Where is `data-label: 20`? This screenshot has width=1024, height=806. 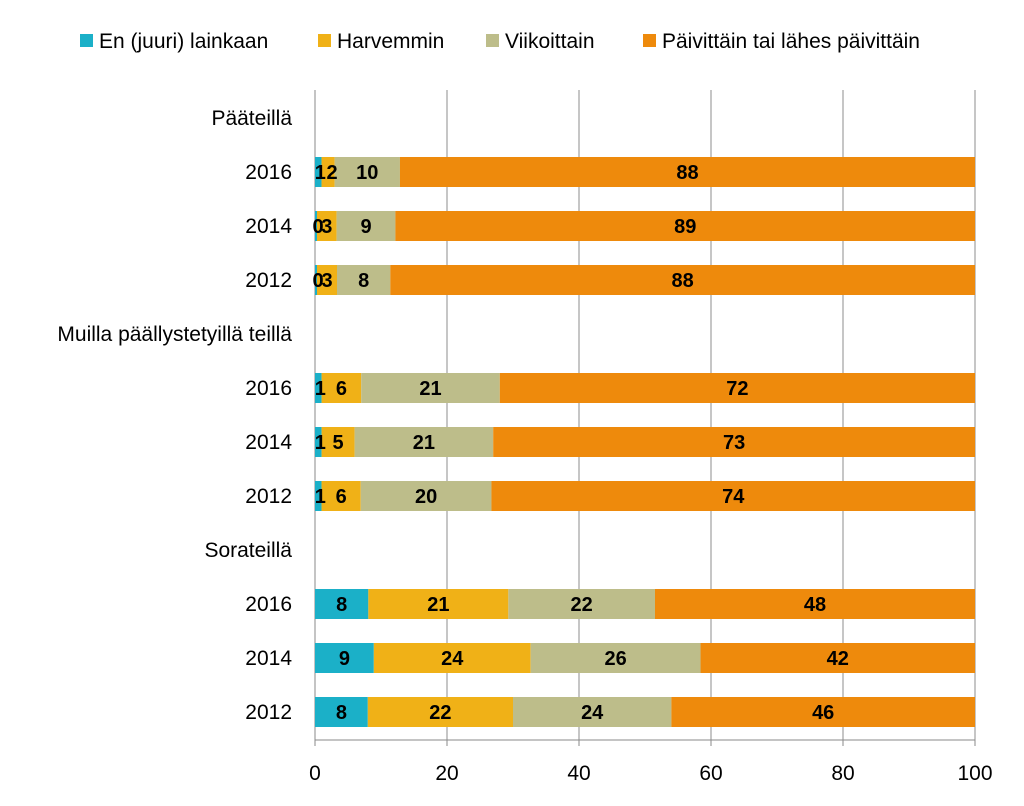
data-label: 20 is located at coordinates (426, 497).